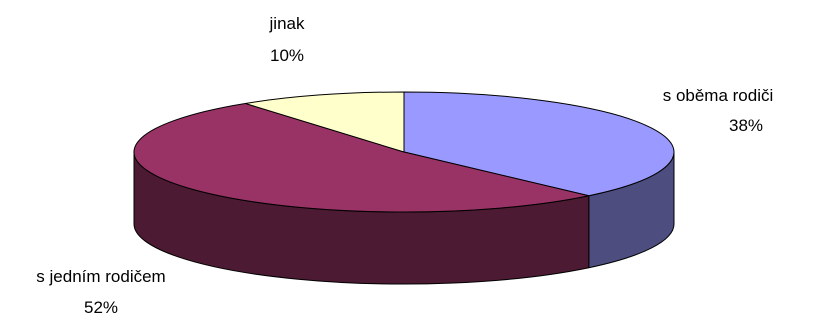 This screenshot has width=824, height=320. I want to click on slice-label-one-parent: s jedním rodičem, so click(100, 276).